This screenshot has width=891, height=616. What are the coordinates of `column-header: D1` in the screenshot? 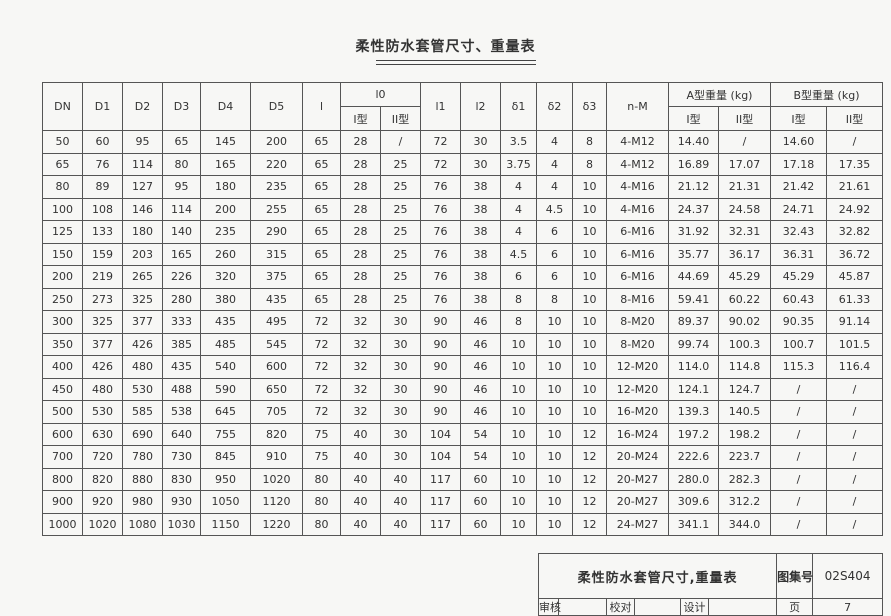 It's located at (102, 106).